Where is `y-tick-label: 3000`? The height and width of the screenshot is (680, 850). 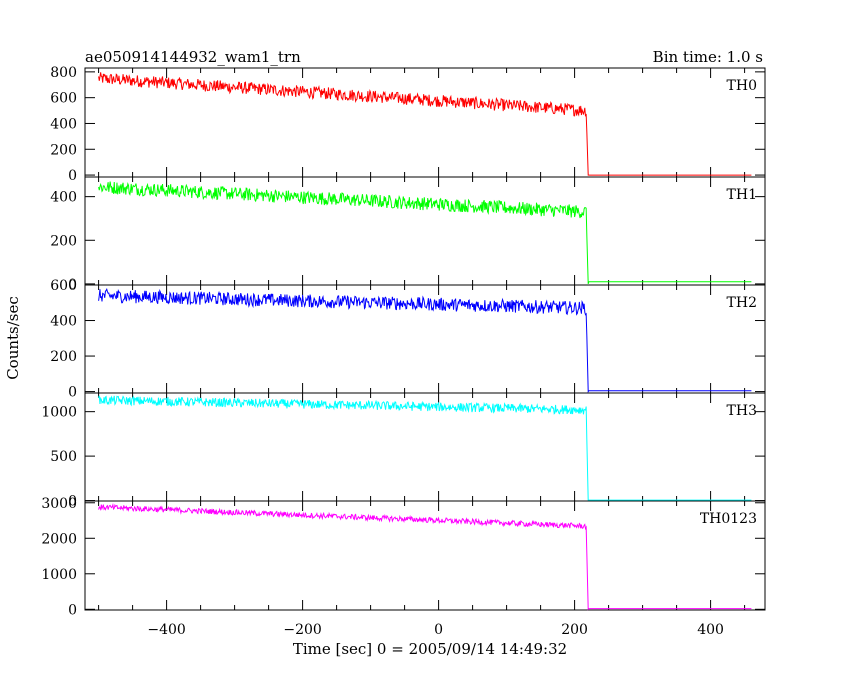 y-tick-label: 3000 is located at coordinates (59, 504).